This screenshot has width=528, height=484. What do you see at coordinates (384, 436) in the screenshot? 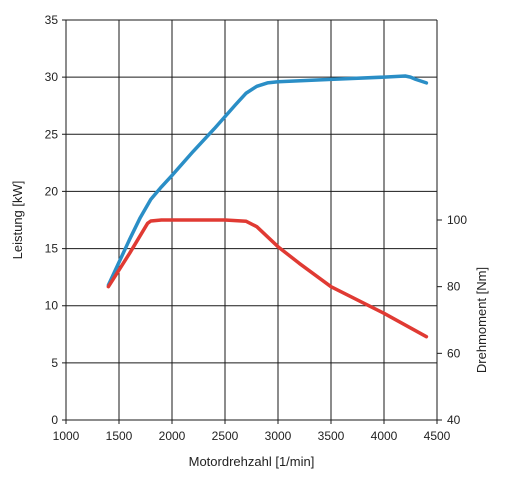
I see `x-tick-label: 4000` at bounding box center [384, 436].